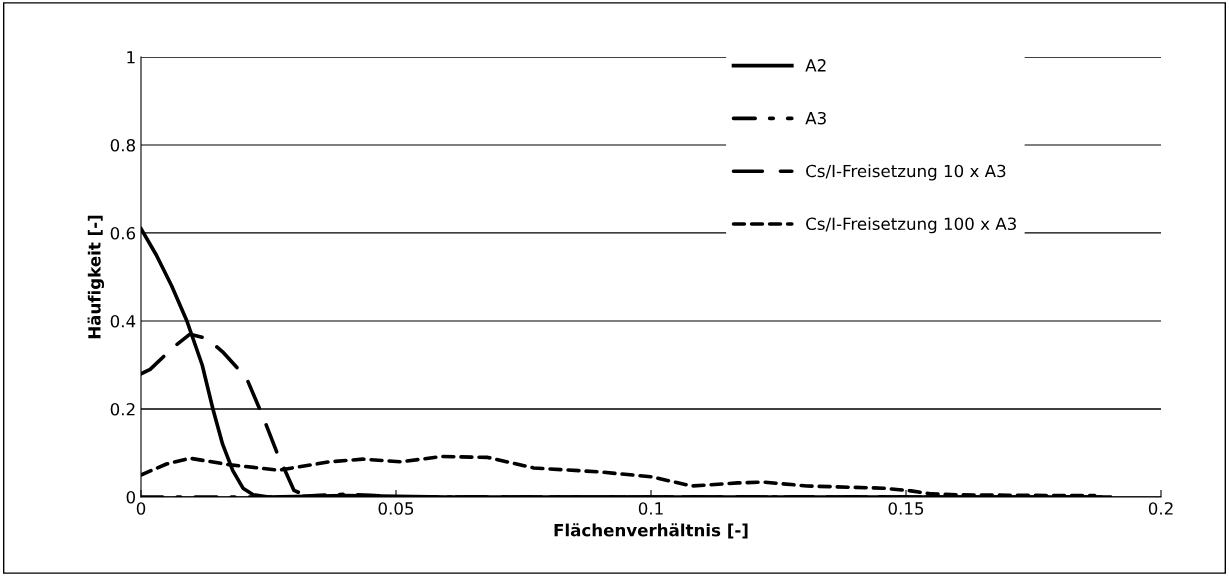  I want to click on y-tick-label: 0.2, so click(122, 409).